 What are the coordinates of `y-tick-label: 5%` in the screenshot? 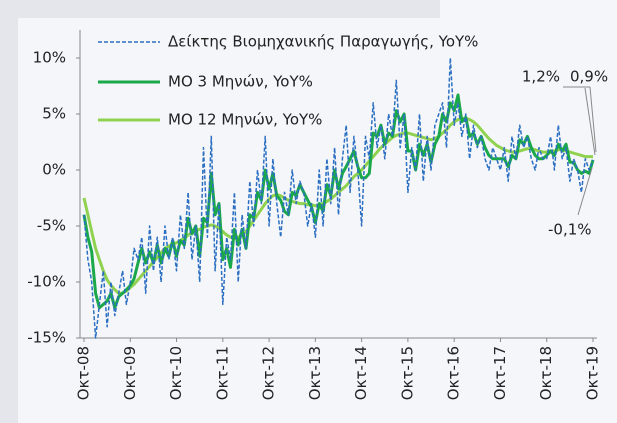 It's located at (54, 114).